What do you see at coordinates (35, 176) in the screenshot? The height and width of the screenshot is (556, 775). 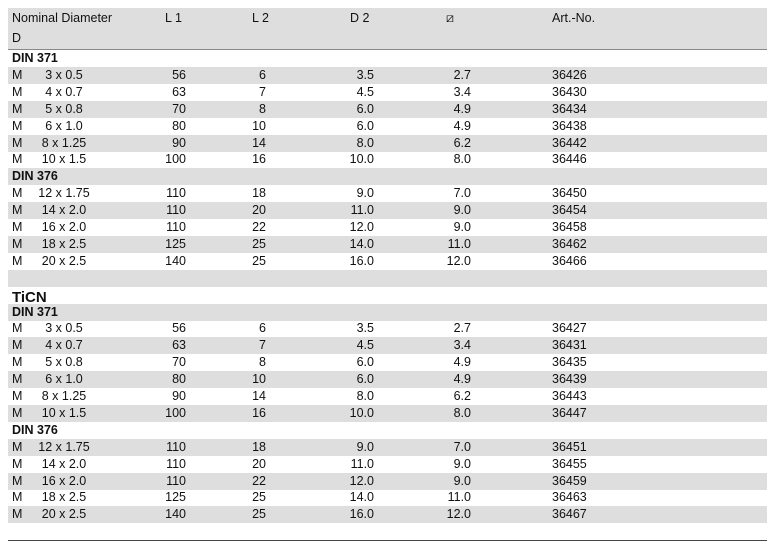 I see `group-title: DIN 376` at bounding box center [35, 176].